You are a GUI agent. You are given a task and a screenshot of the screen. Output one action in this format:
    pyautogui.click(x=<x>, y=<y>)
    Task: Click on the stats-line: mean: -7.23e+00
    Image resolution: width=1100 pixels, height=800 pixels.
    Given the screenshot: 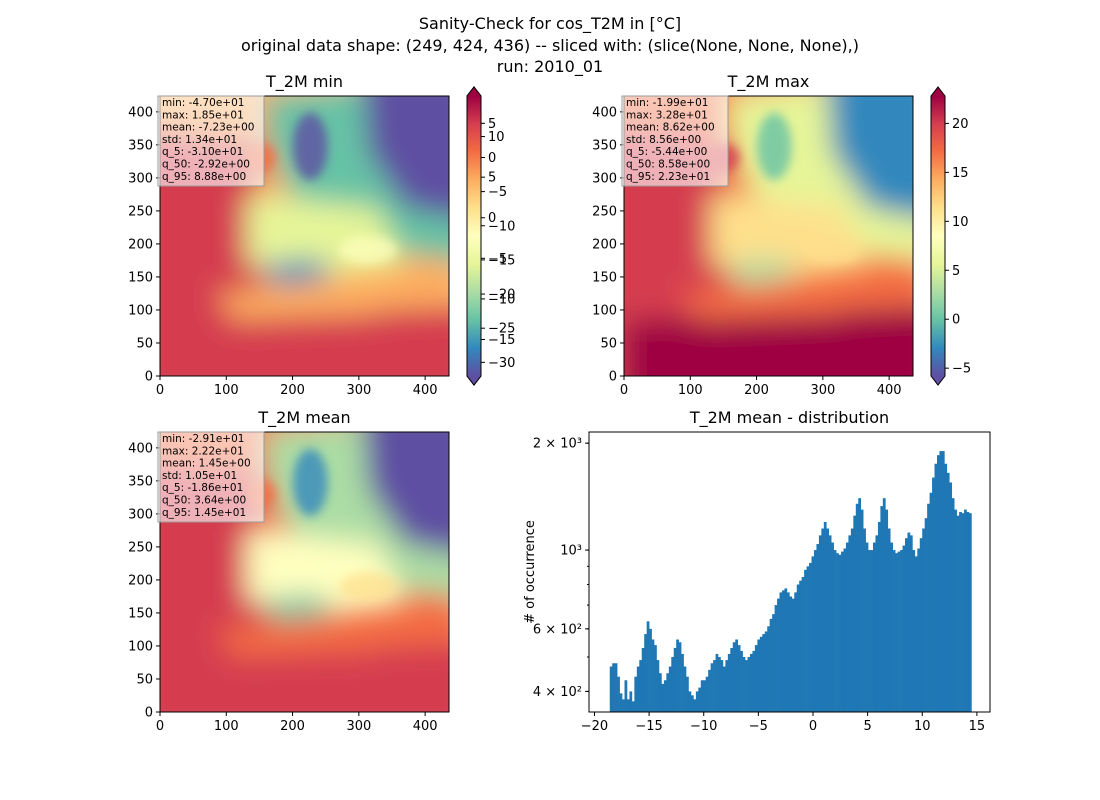 What is the action you would take?
    pyautogui.click(x=208, y=128)
    